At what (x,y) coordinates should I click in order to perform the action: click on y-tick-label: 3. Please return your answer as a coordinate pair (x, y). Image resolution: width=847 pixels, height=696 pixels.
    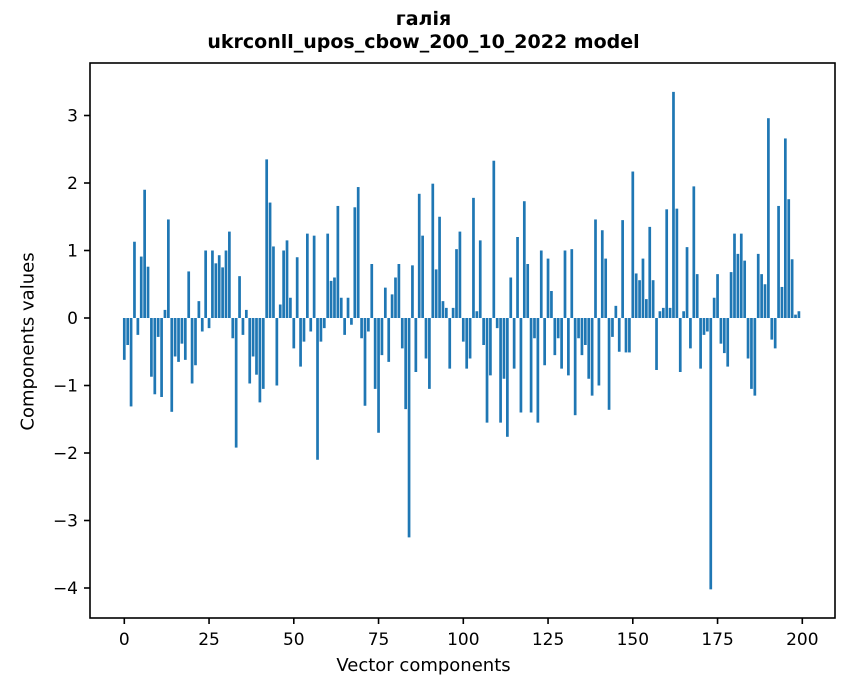
    Looking at the image, I should click on (72, 117).